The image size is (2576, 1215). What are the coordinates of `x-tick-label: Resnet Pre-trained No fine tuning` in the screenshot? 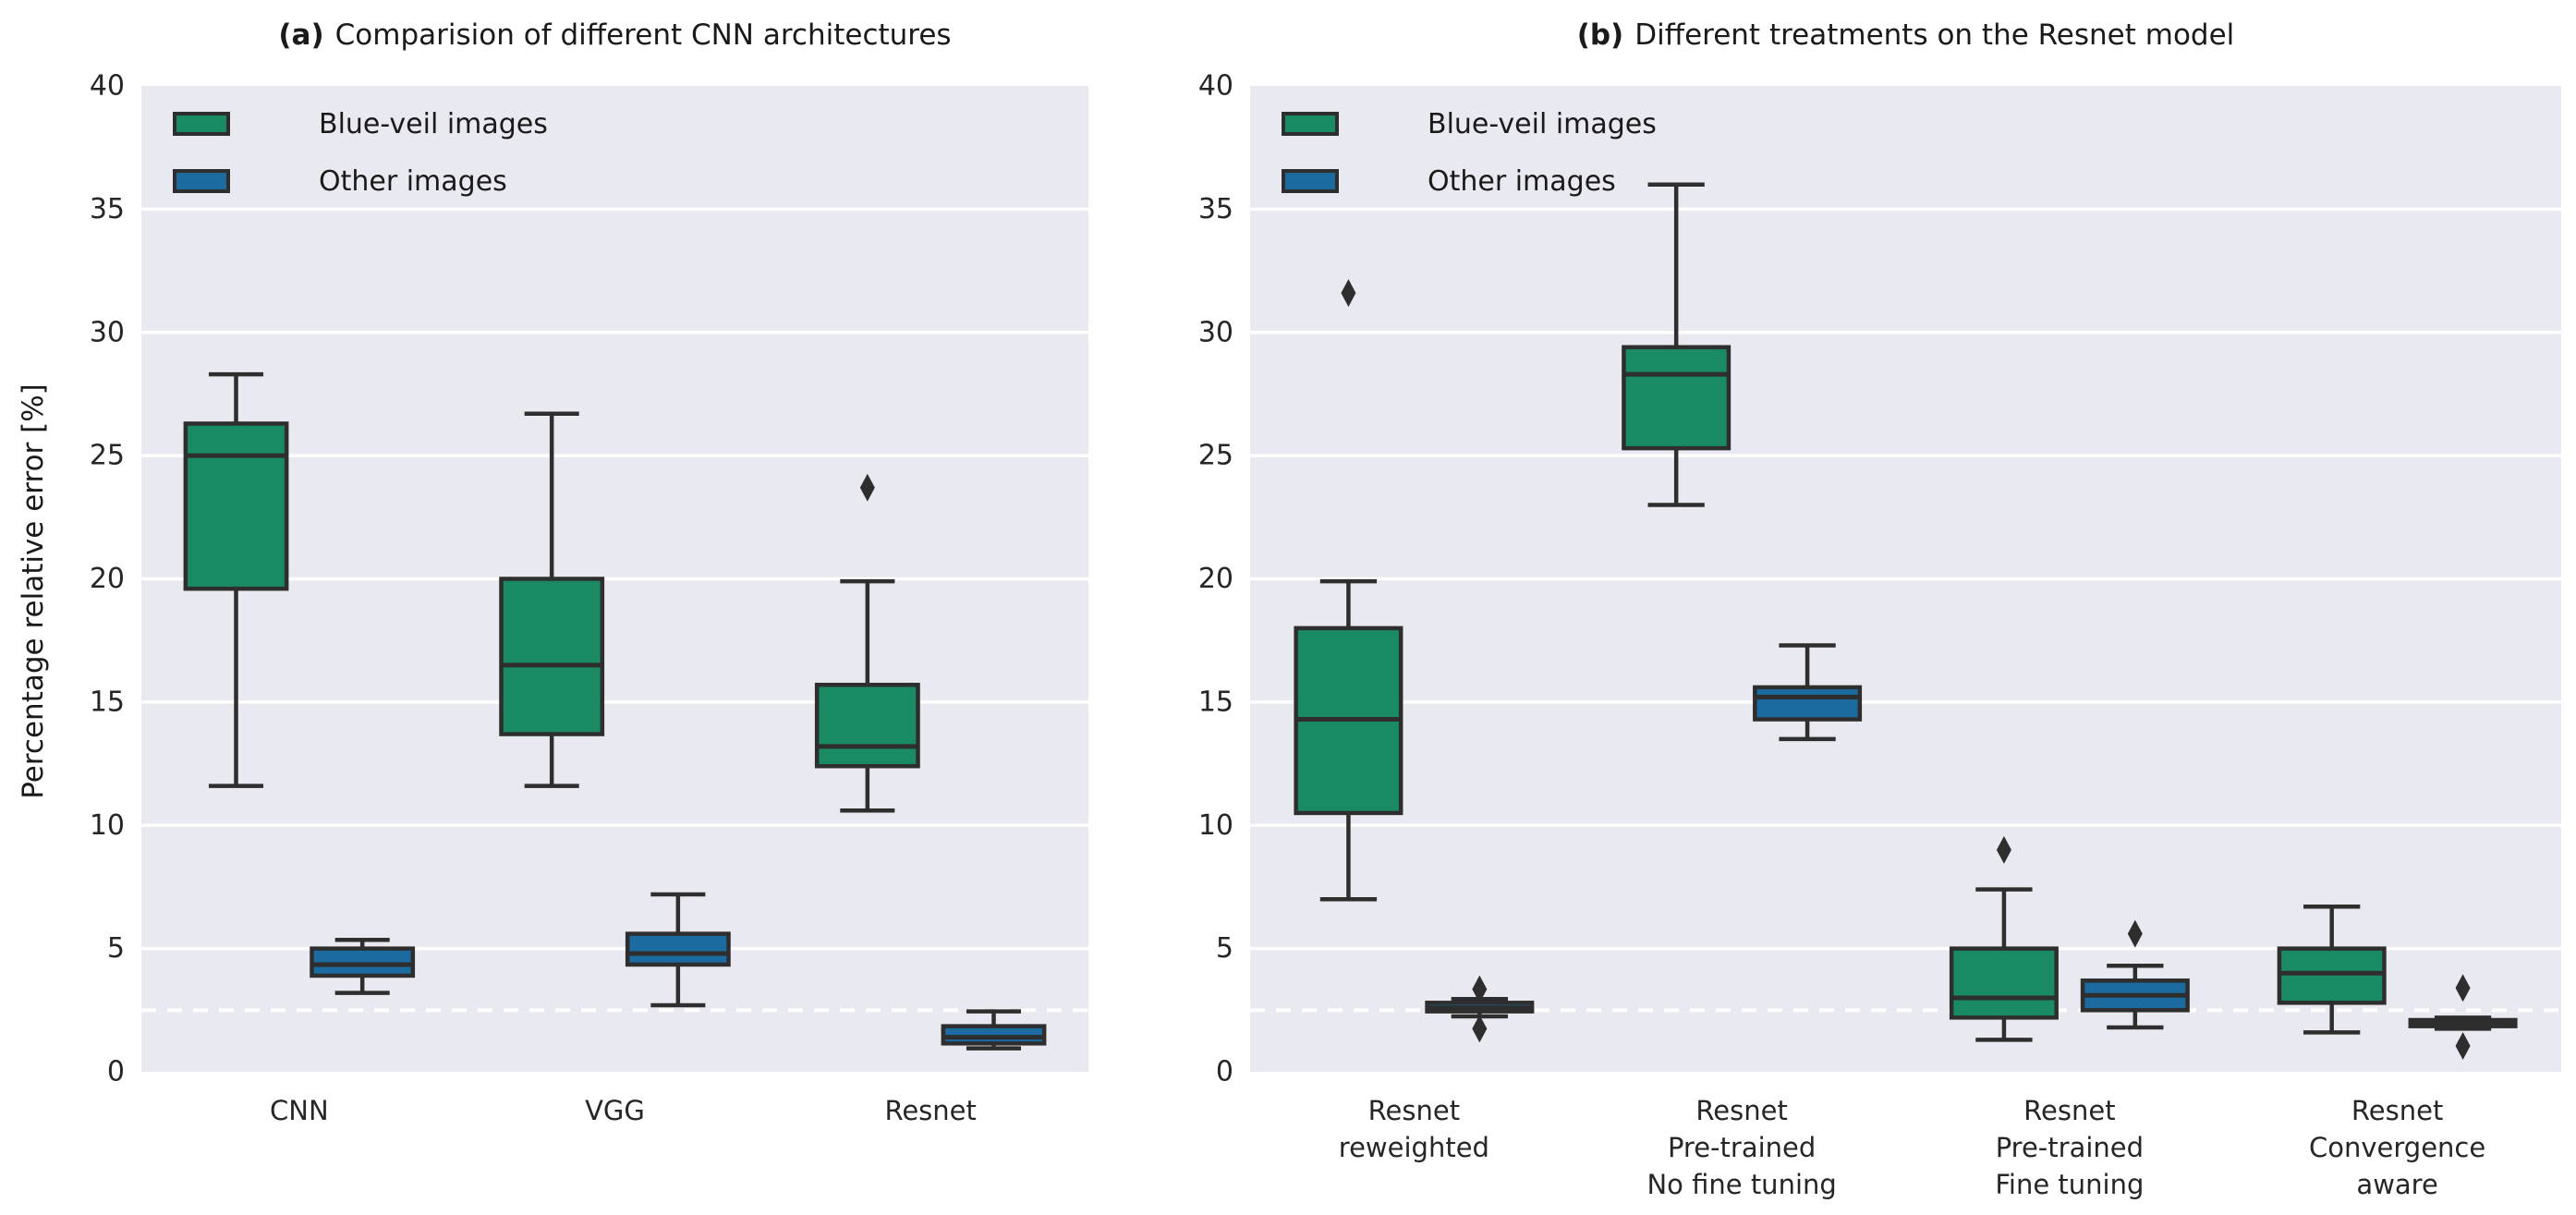 It's located at (1741, 1148).